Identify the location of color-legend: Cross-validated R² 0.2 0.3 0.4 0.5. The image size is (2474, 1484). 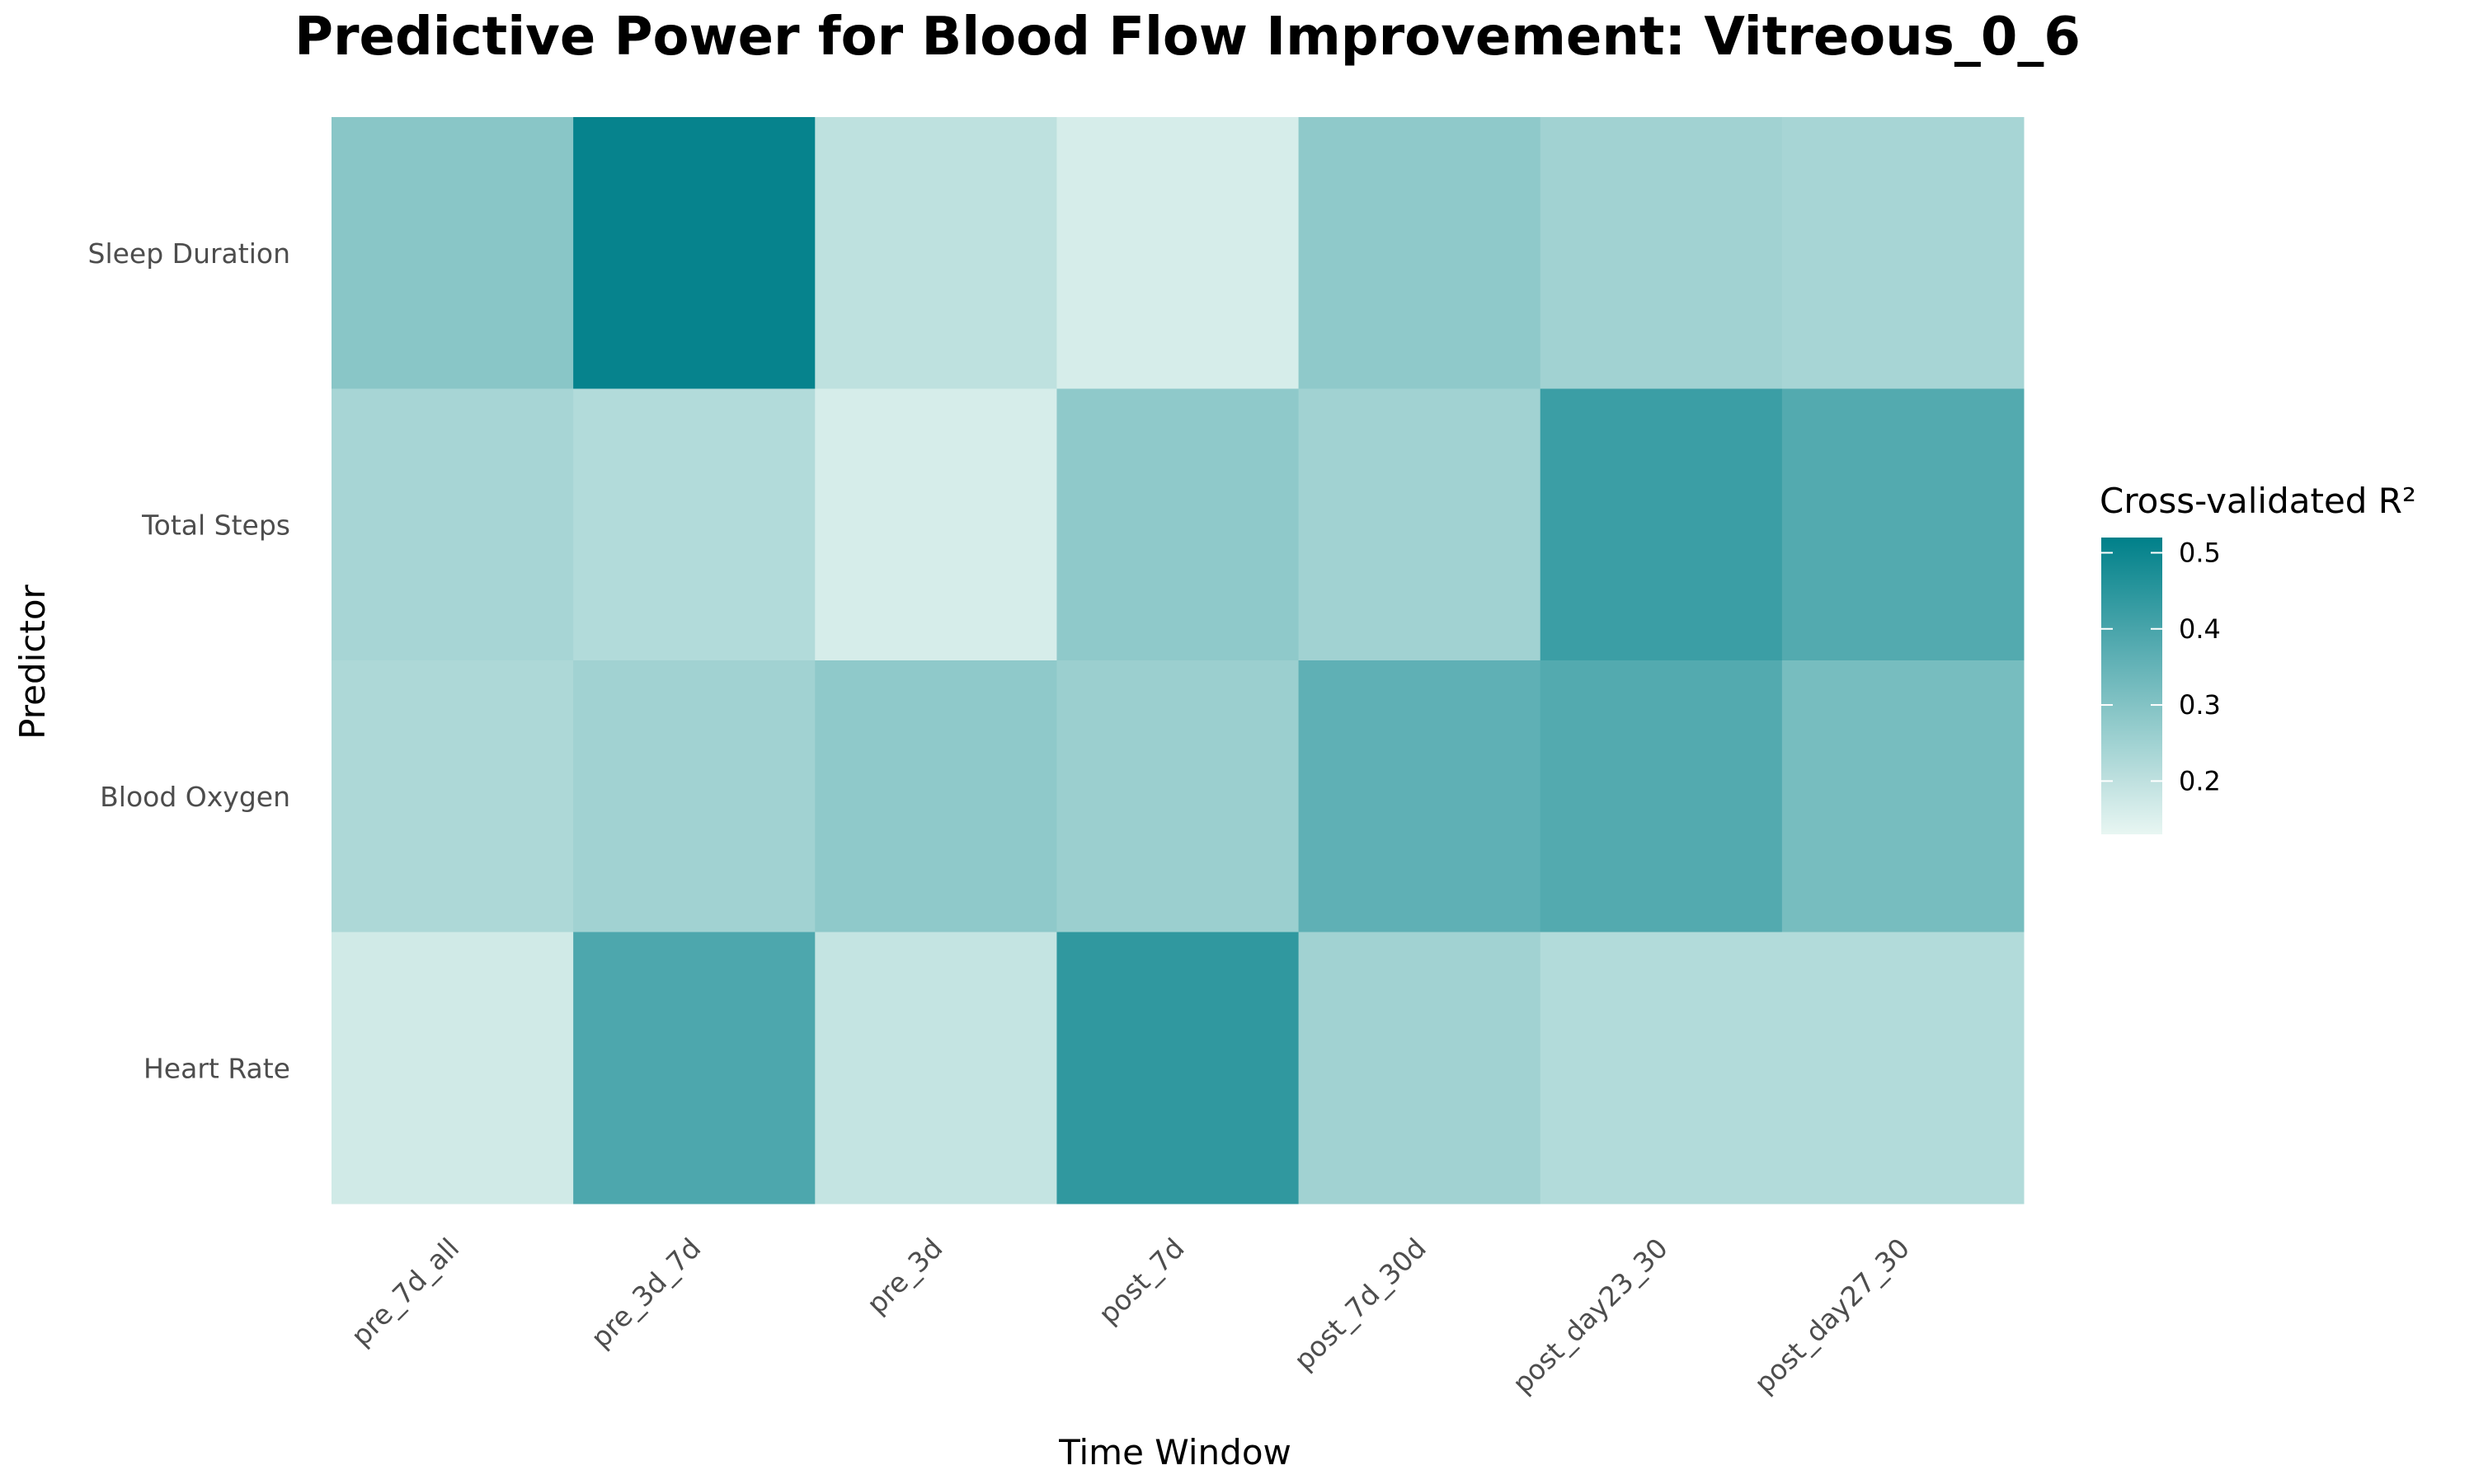
(2258, 657).